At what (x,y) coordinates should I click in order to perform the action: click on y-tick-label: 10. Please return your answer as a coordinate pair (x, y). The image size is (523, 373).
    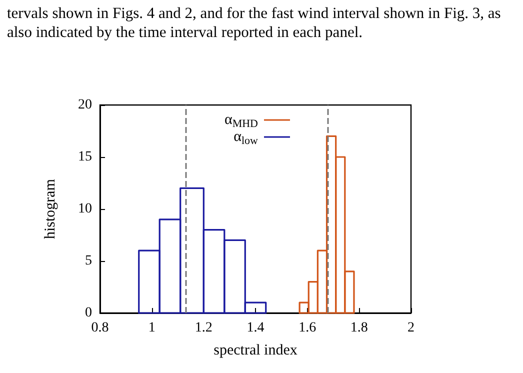
    Looking at the image, I should click on (85, 209).